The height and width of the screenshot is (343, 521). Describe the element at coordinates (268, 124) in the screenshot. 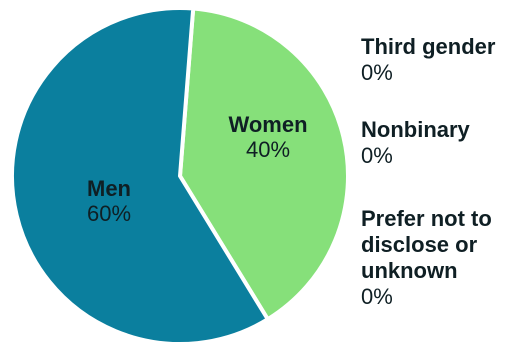

I see `slice-label-women-name: Women` at that location.